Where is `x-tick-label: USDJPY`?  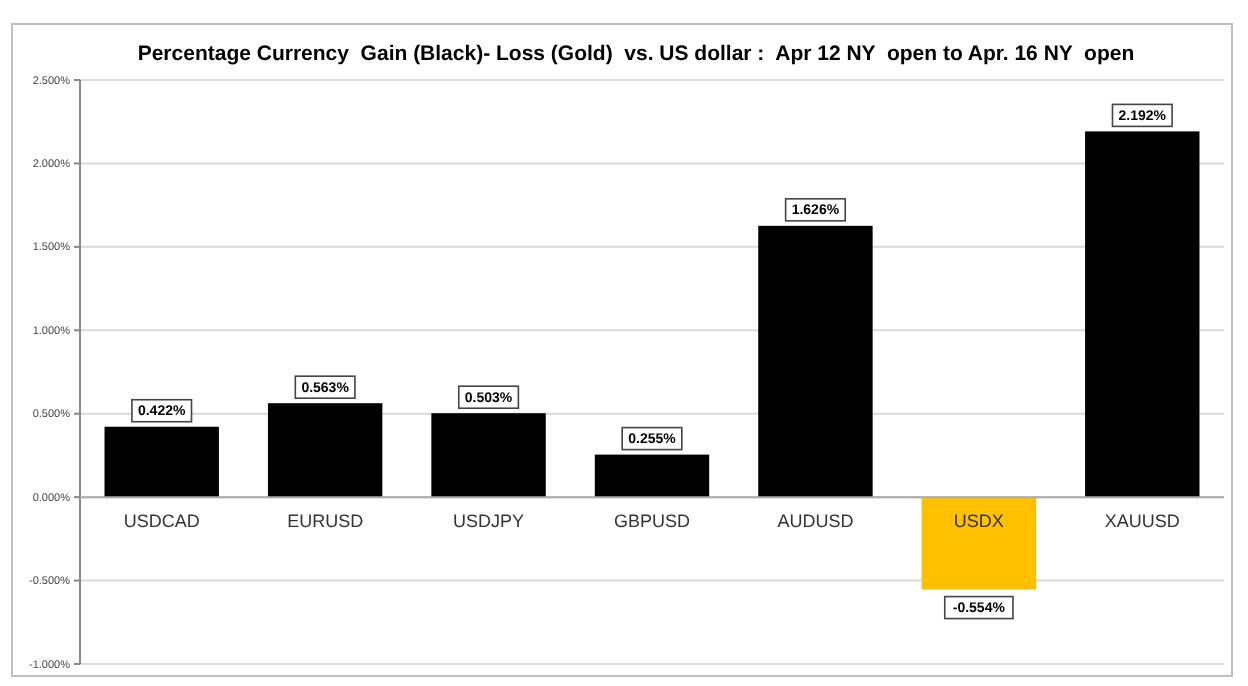 x-tick-label: USDJPY is located at coordinates (489, 521).